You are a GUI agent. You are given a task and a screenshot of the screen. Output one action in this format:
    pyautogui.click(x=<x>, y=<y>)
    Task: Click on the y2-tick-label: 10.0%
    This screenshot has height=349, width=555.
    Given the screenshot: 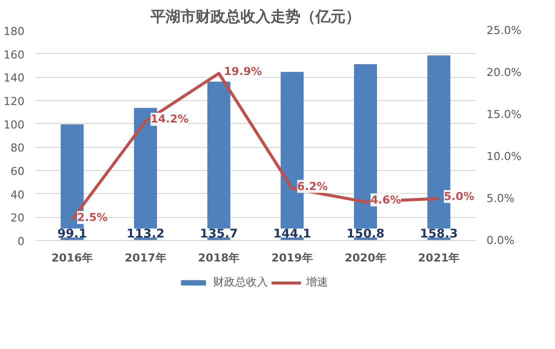 What is the action you would take?
    pyautogui.click(x=504, y=156)
    